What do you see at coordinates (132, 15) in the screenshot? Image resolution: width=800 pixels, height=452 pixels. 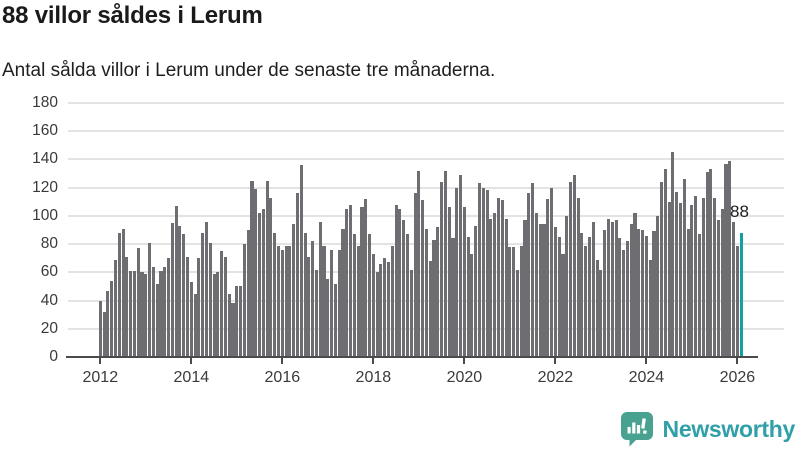 I see `page-title: 88 villor såldes i Lerum` at bounding box center [132, 15].